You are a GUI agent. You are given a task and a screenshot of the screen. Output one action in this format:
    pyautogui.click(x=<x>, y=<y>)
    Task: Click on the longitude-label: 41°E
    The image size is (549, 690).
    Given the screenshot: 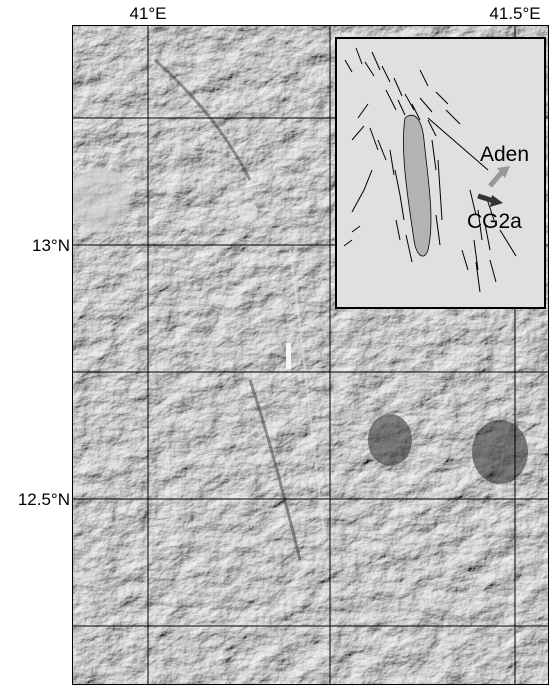 What is the action you would take?
    pyautogui.click(x=147, y=13)
    